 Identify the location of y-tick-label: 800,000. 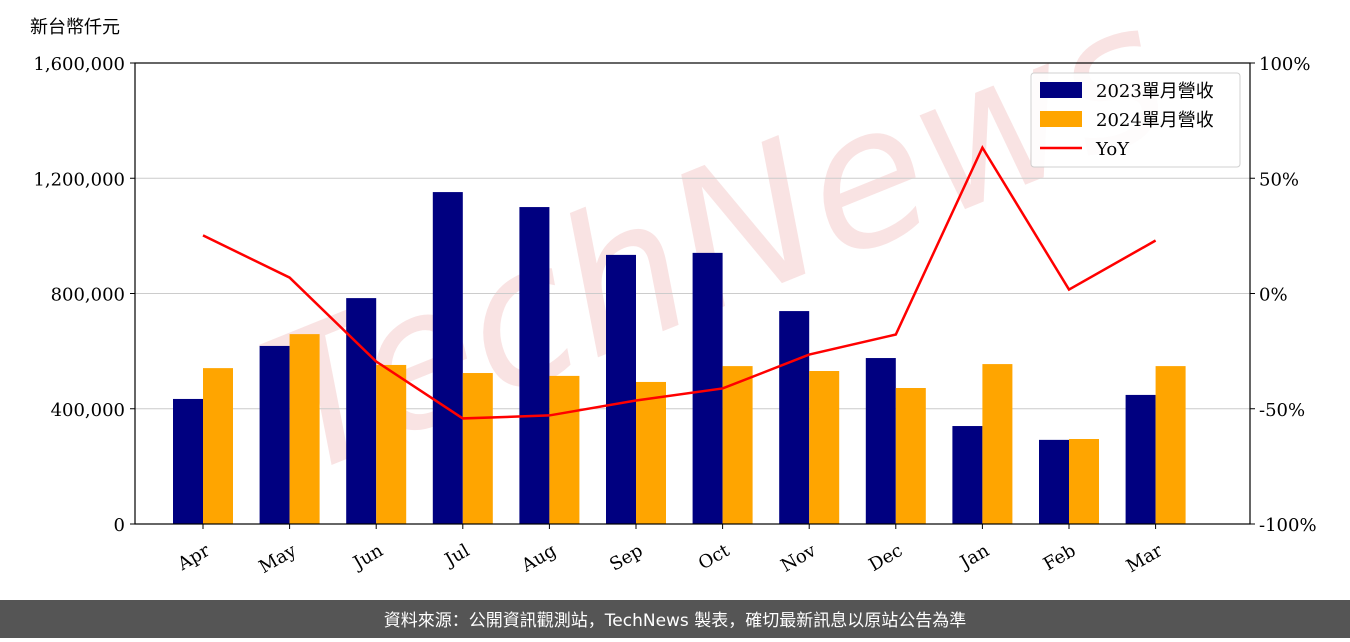
(88, 295).